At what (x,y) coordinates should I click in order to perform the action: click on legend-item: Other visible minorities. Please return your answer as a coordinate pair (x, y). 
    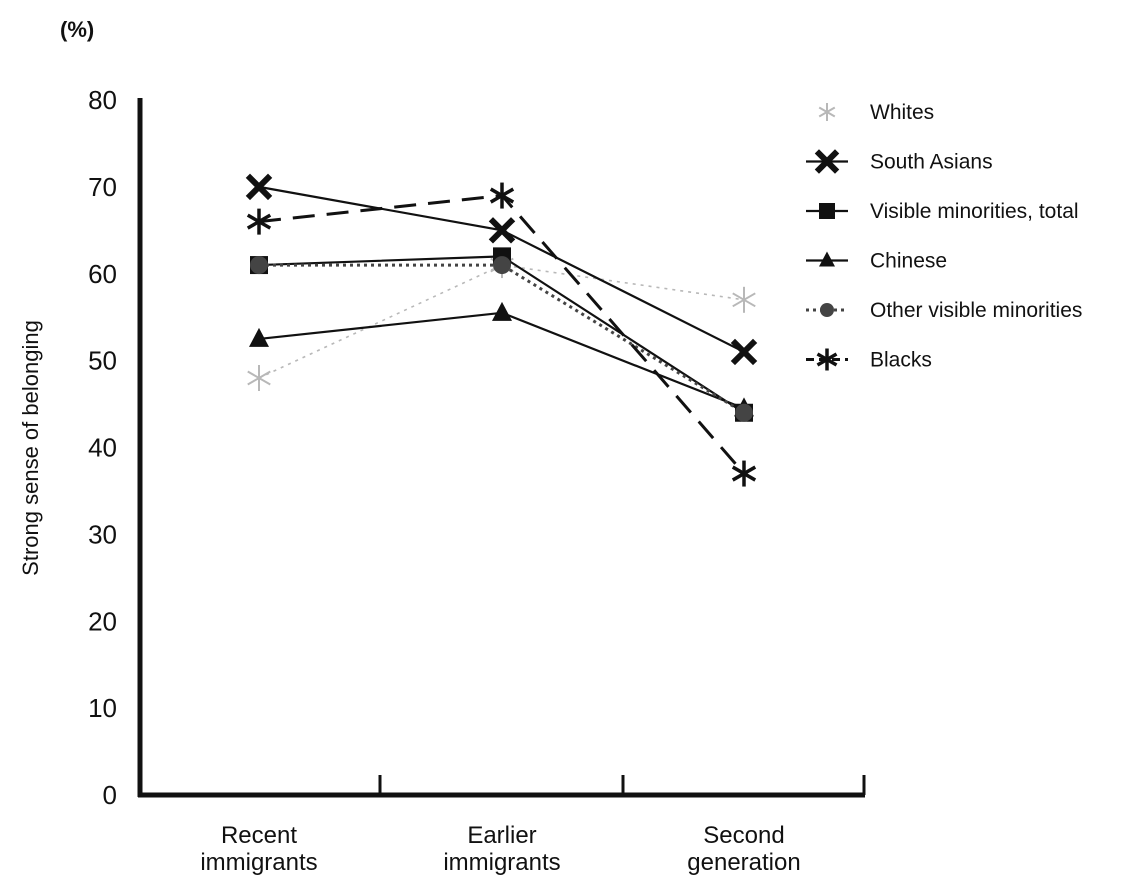
    Looking at the image, I should click on (944, 310).